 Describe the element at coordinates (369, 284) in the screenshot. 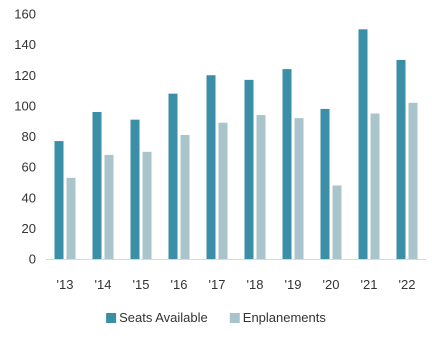

I see `x-tick-label: '21` at that location.